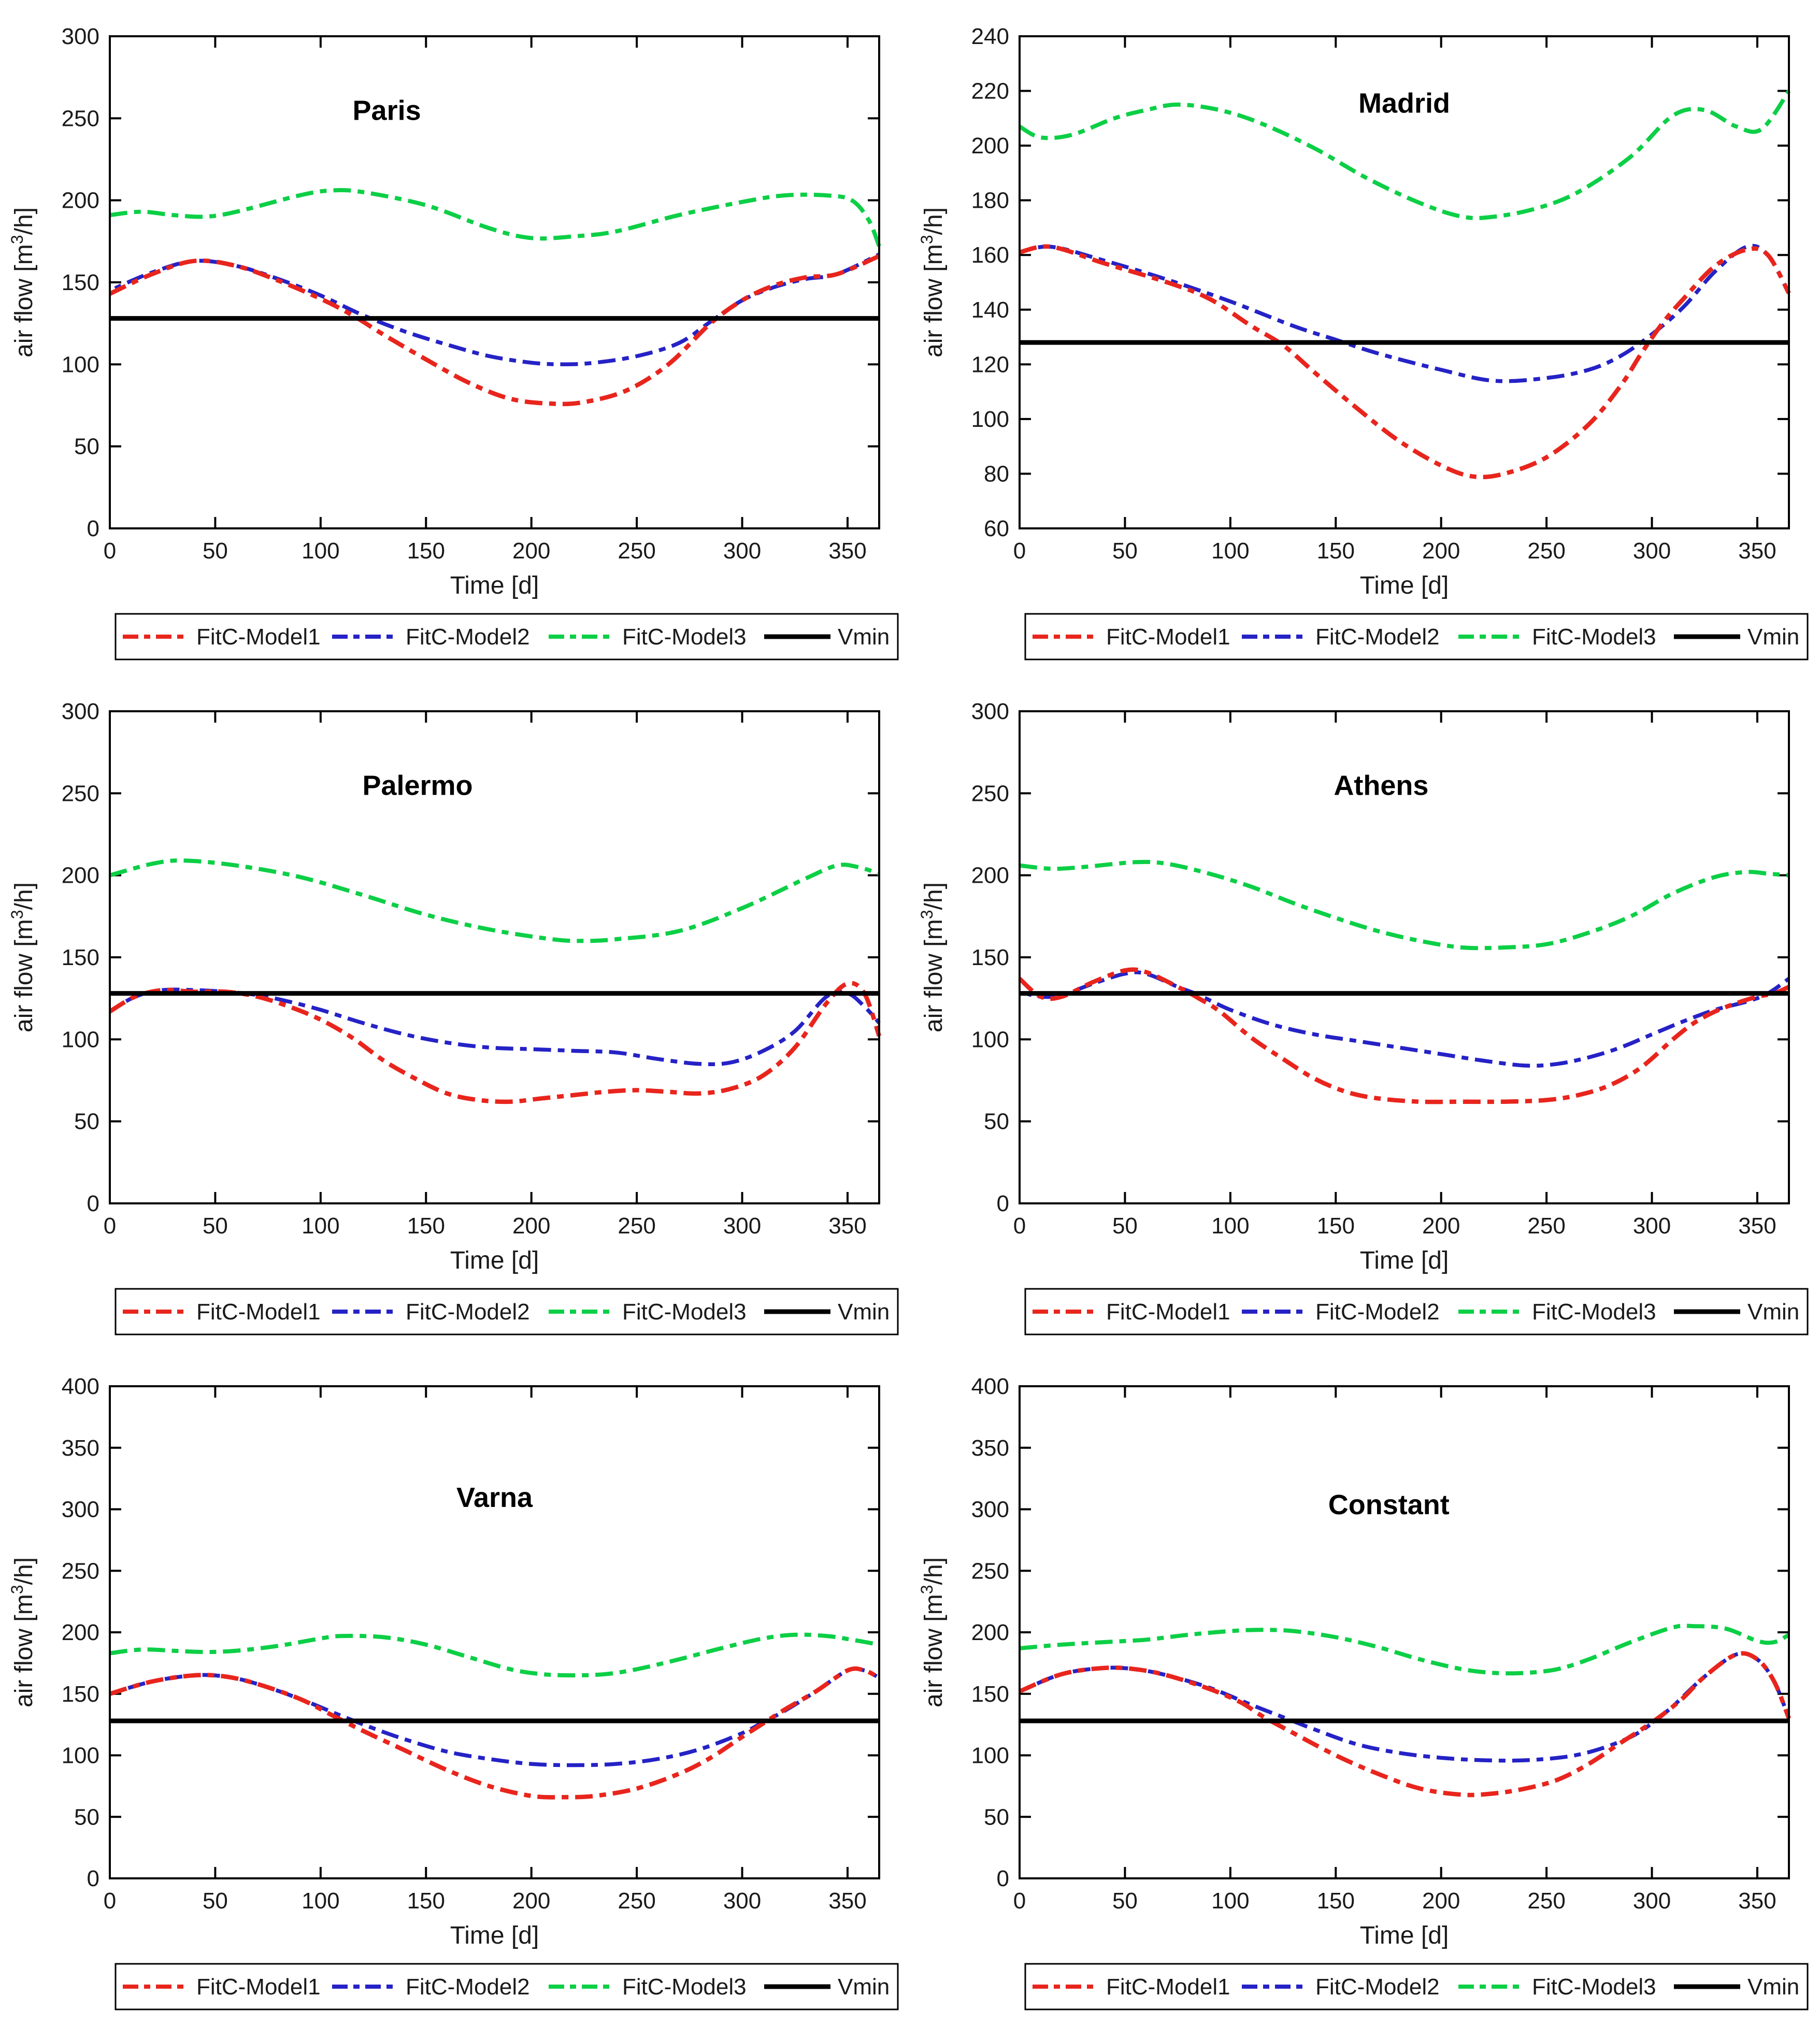  Describe the element at coordinates (495, 1497) in the screenshot. I see `chart-title: Varna` at that location.